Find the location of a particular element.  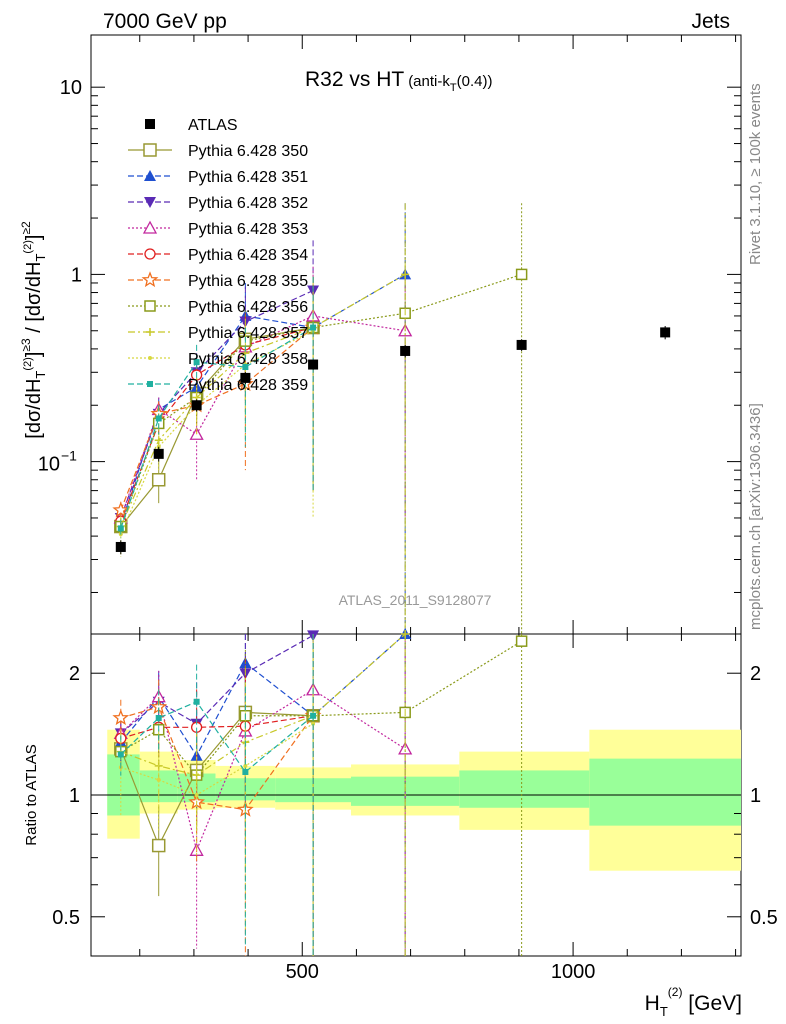

legend-label: Pythia 6.428 357 is located at coordinates (248, 333).